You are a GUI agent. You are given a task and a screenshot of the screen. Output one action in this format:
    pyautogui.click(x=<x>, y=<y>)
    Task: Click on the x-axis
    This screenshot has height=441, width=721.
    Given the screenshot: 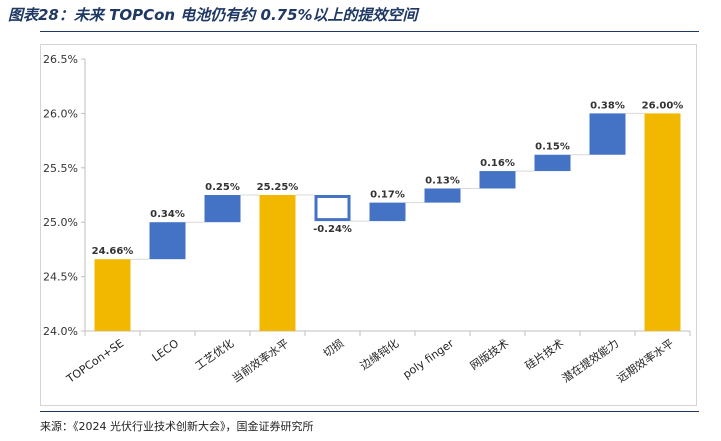 What is the action you would take?
    pyautogui.click(x=387, y=333)
    